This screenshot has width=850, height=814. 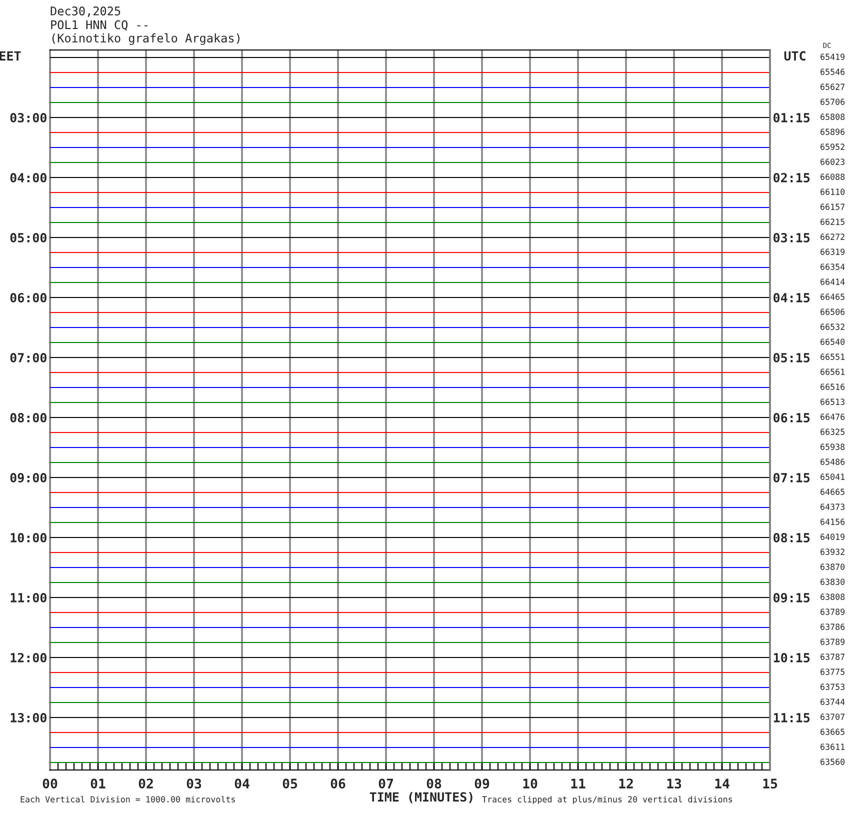 What do you see at coordinates (832, 717) in the screenshot?
I see `text: 63707` at bounding box center [832, 717].